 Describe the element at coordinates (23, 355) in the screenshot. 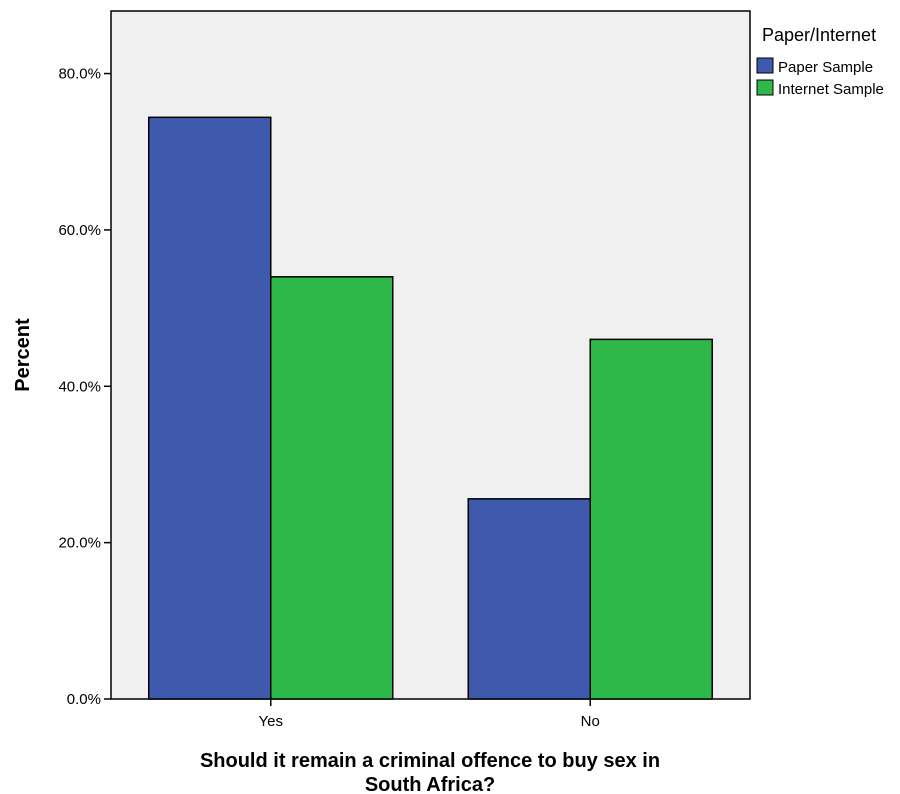

I see `y-axis-title: Percent` at that location.